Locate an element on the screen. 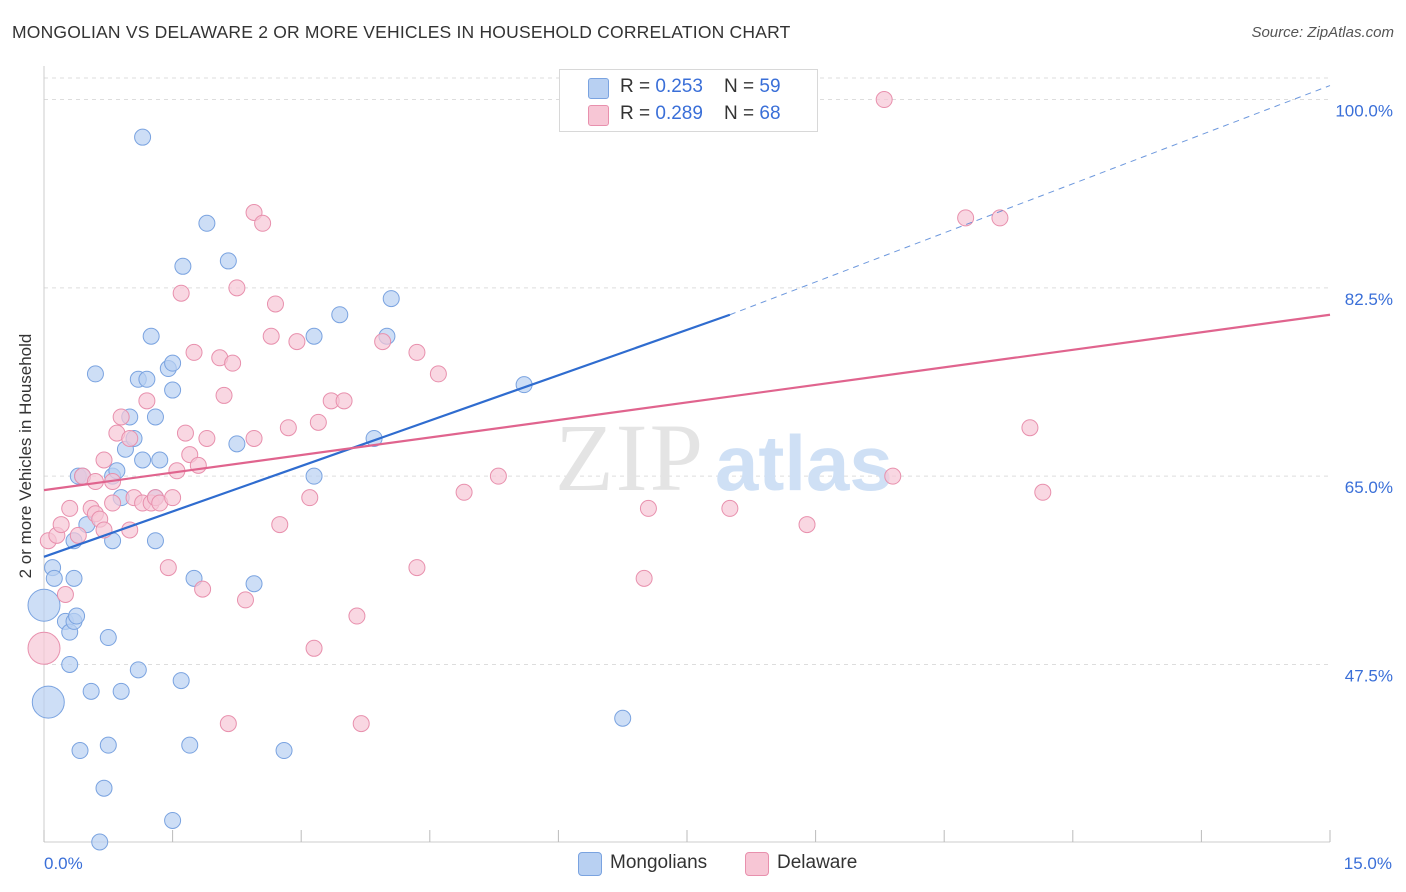 The width and height of the screenshot is (1406, 892). legend-r-value-delaware: 0.289 is located at coordinates (679, 113).